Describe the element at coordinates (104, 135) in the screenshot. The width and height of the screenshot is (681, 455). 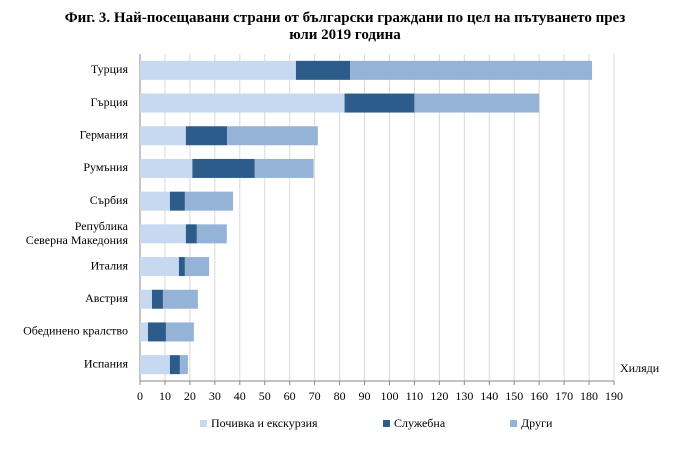
I see `y-tick-label: Германия` at that location.